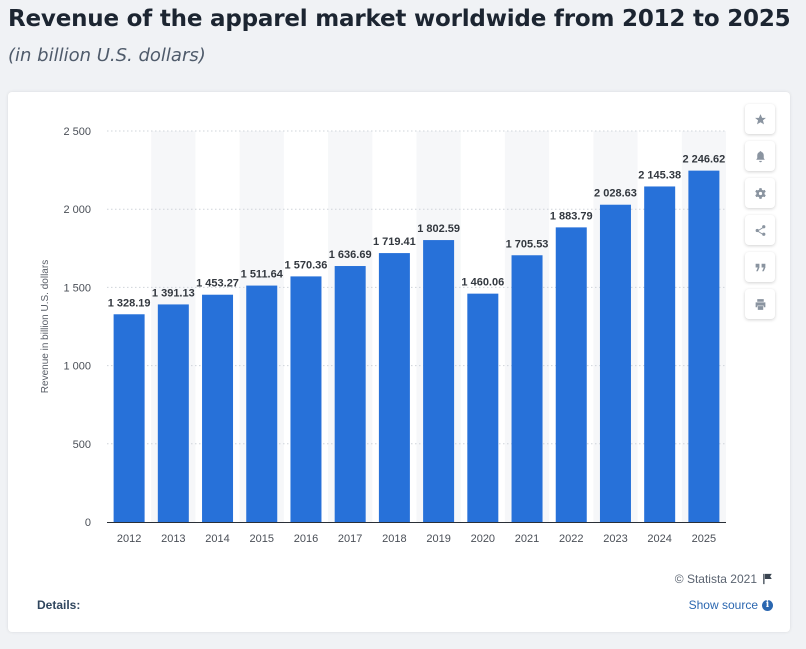  Describe the element at coordinates (217, 284) in the screenshot. I see `data-label: 1 453.27` at that location.